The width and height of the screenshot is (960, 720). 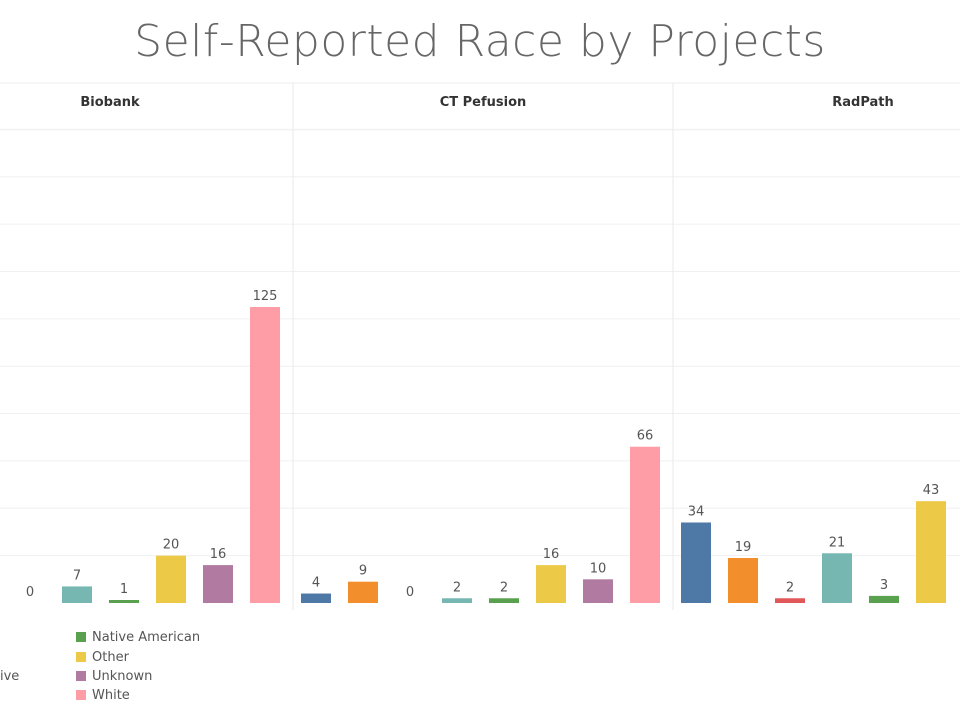 I want to click on data-label: 43, so click(x=931, y=490).